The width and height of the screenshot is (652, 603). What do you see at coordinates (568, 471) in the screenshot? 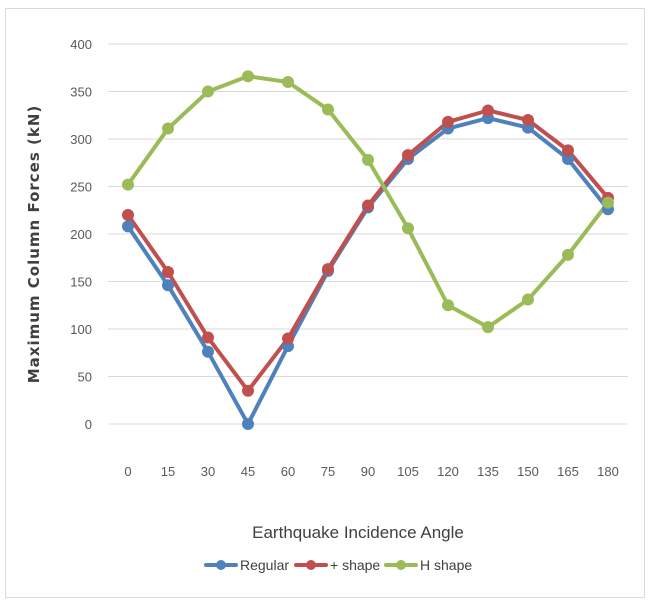
I see `x-tick-label: 165` at bounding box center [568, 471].